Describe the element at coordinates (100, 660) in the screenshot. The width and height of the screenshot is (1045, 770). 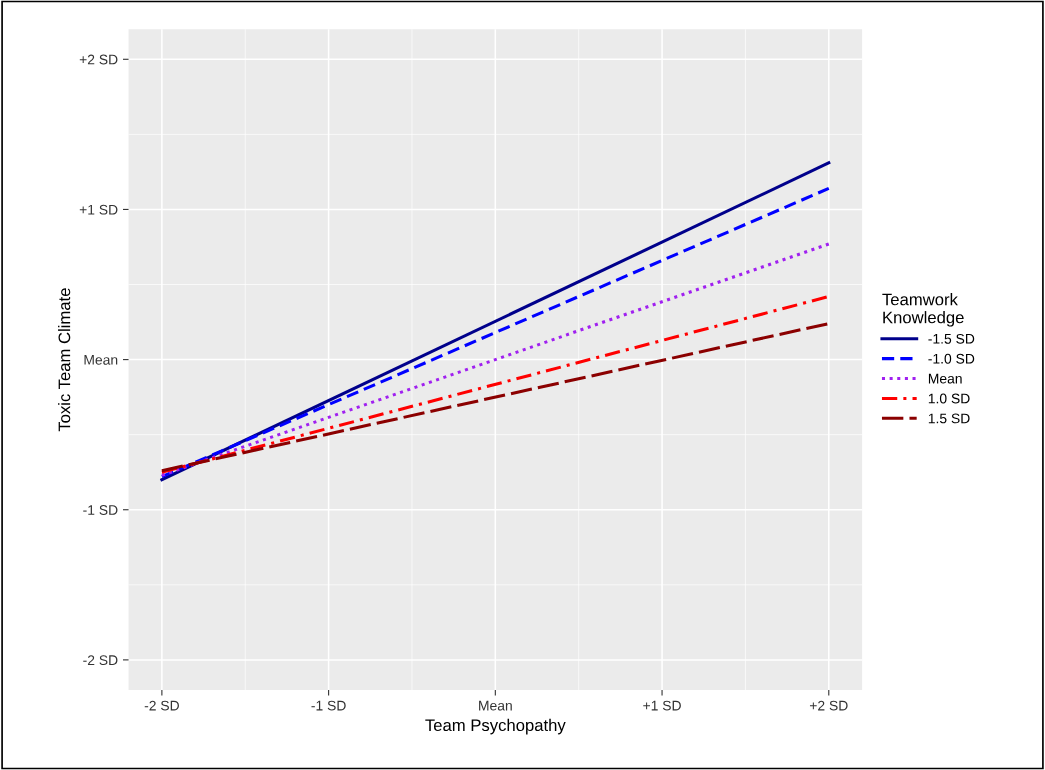
I see `y-tick-label: -2 SD` at that location.